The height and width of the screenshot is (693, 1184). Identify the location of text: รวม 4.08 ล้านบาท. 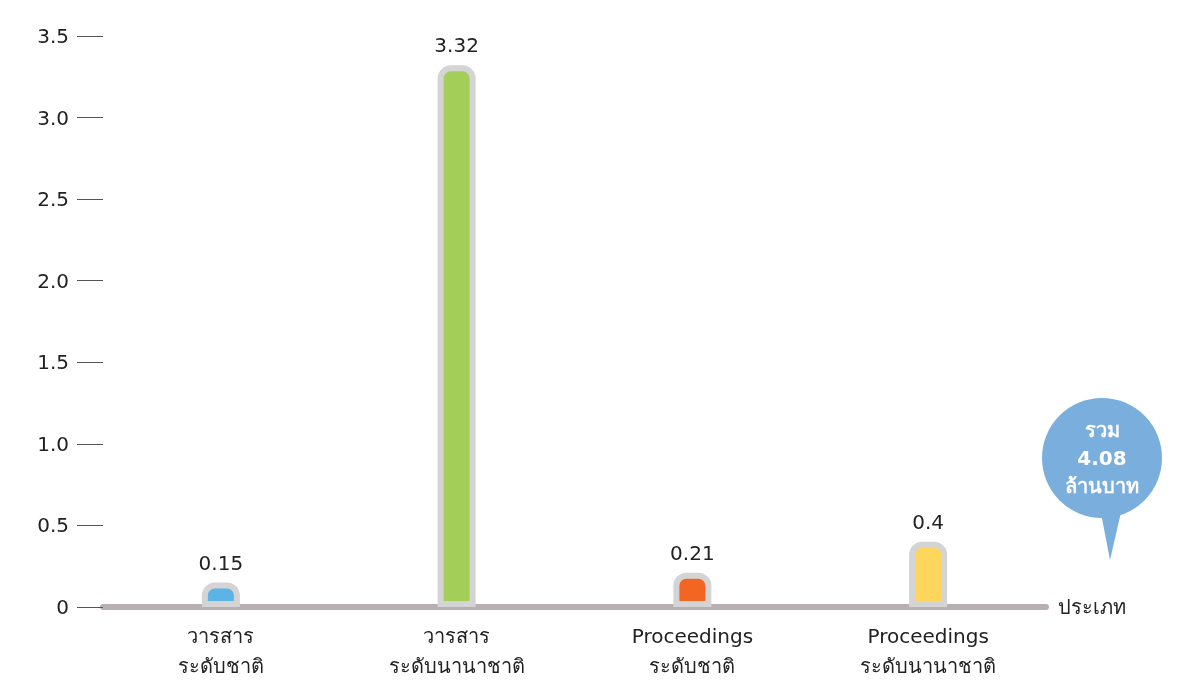
(1102, 458).